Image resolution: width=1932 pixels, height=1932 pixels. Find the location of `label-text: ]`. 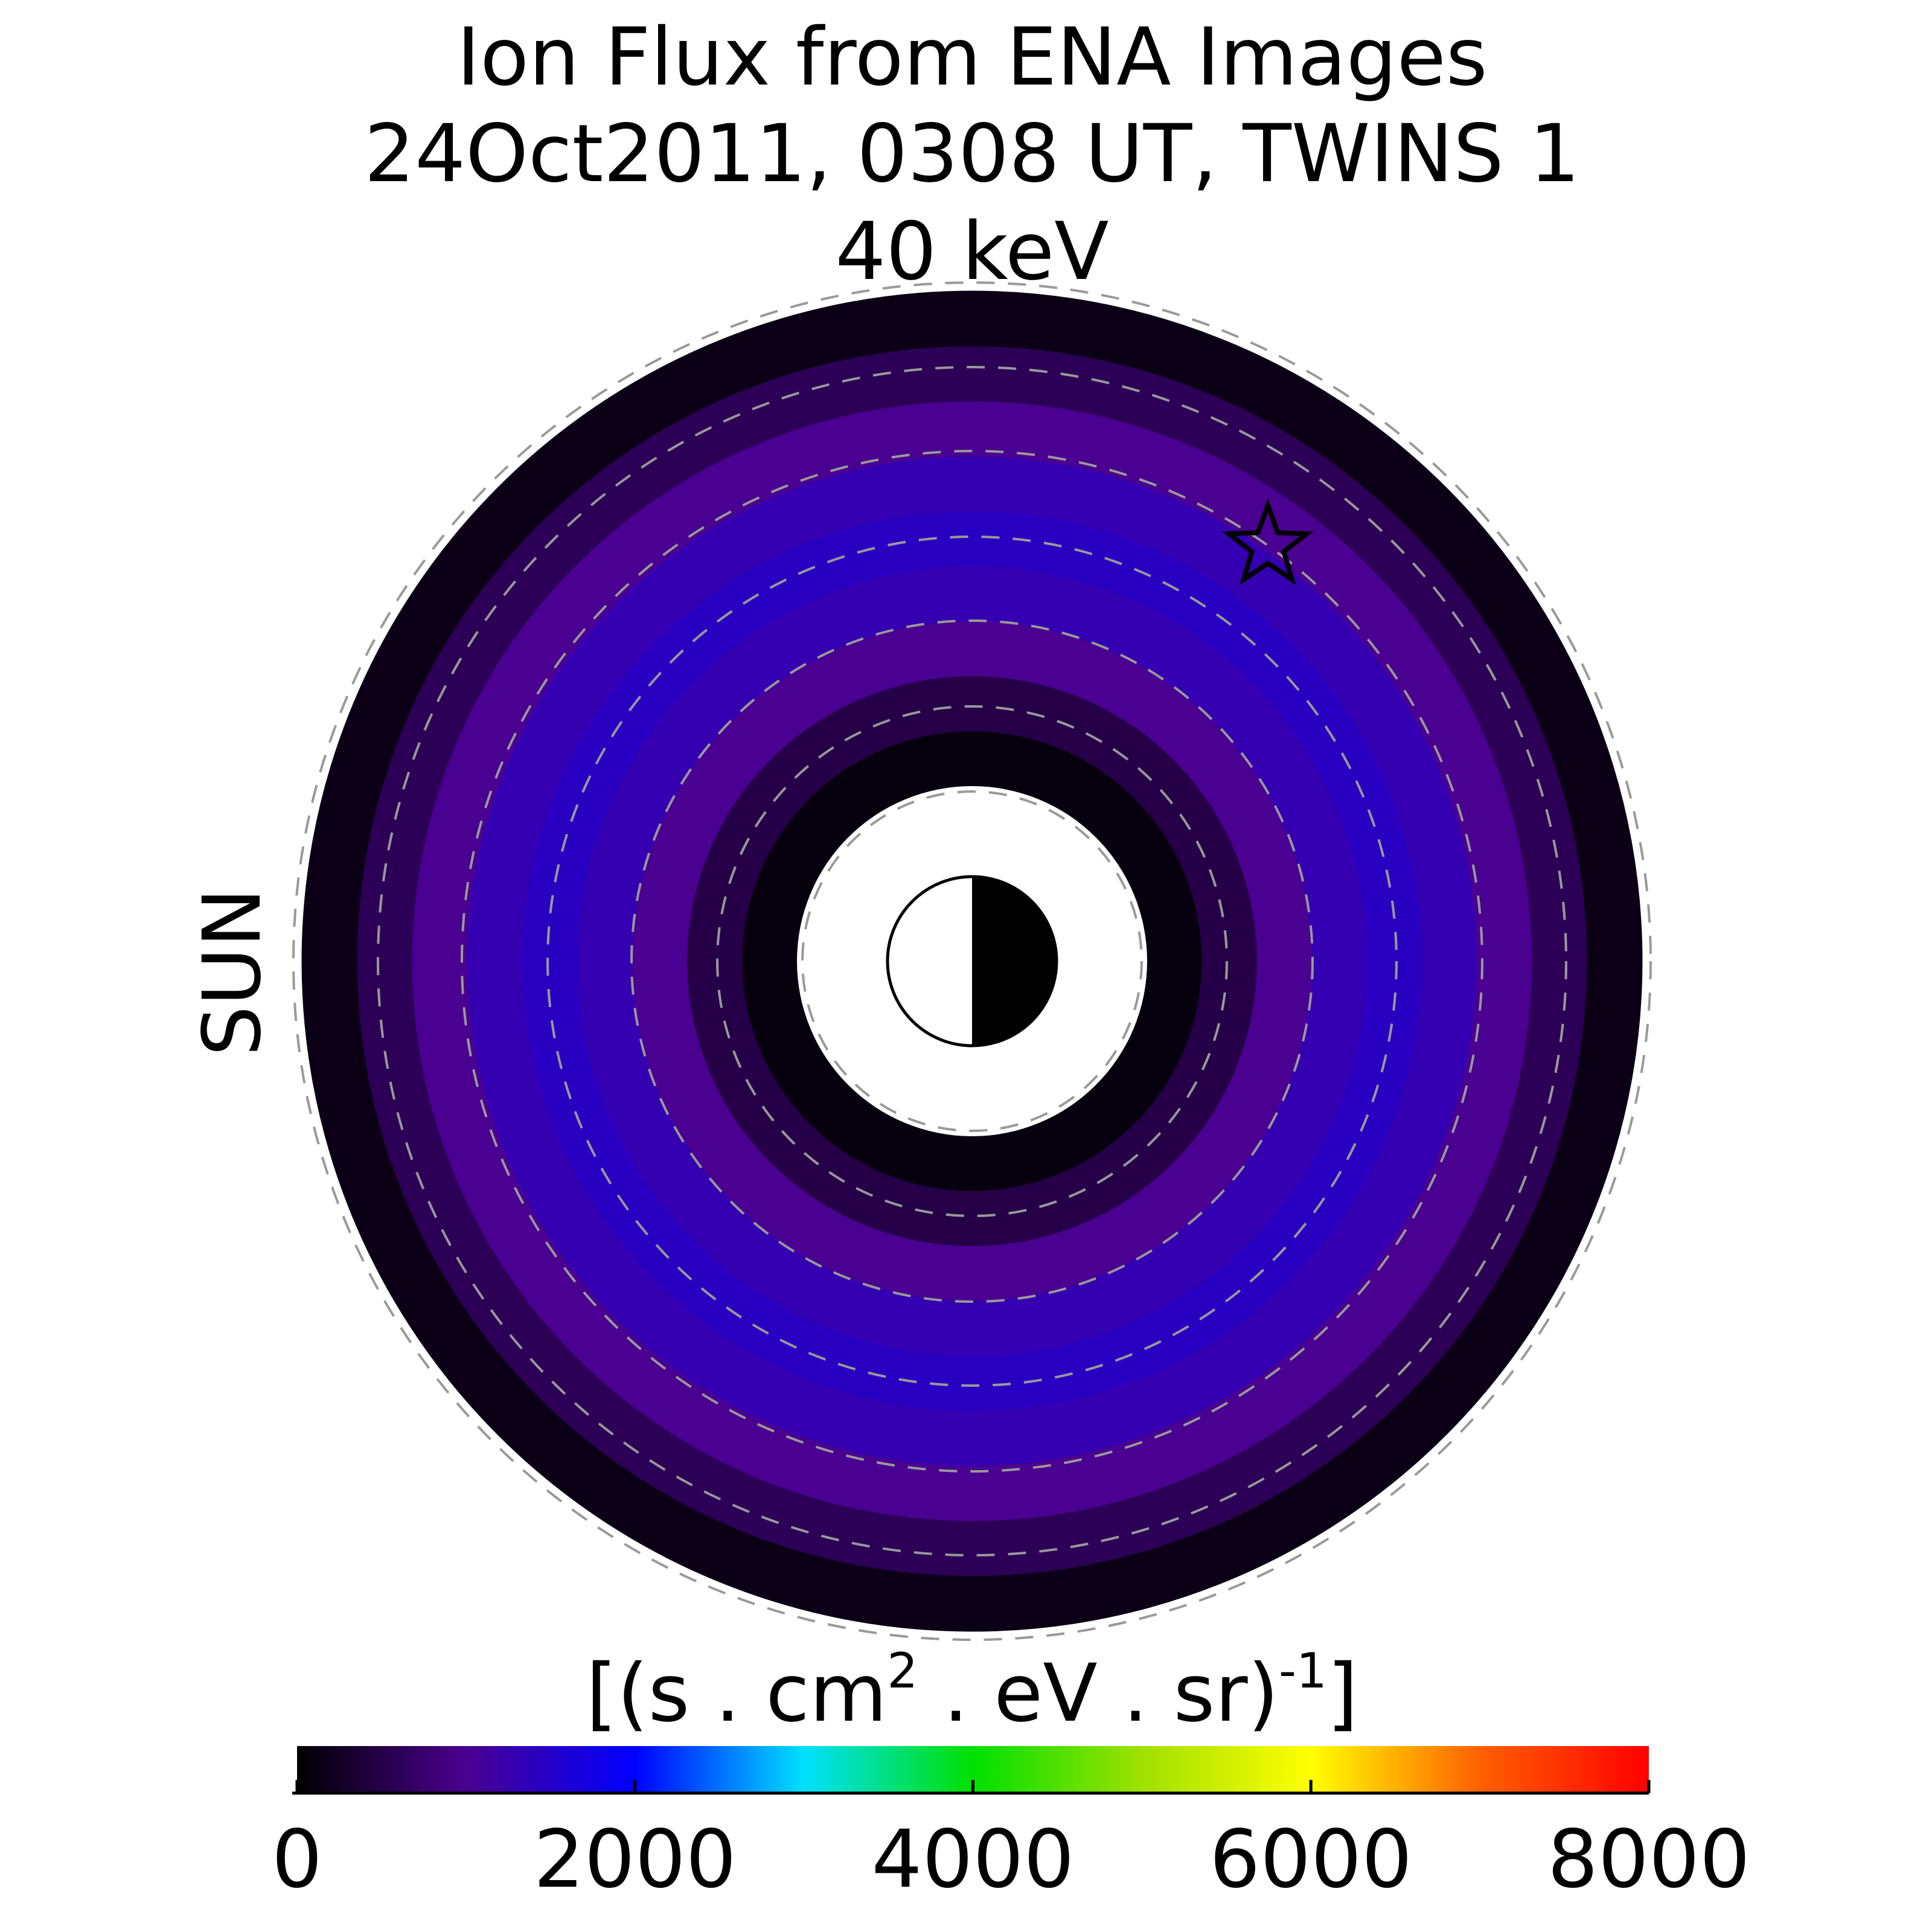

label-text: ] is located at coordinates (1343, 1693).